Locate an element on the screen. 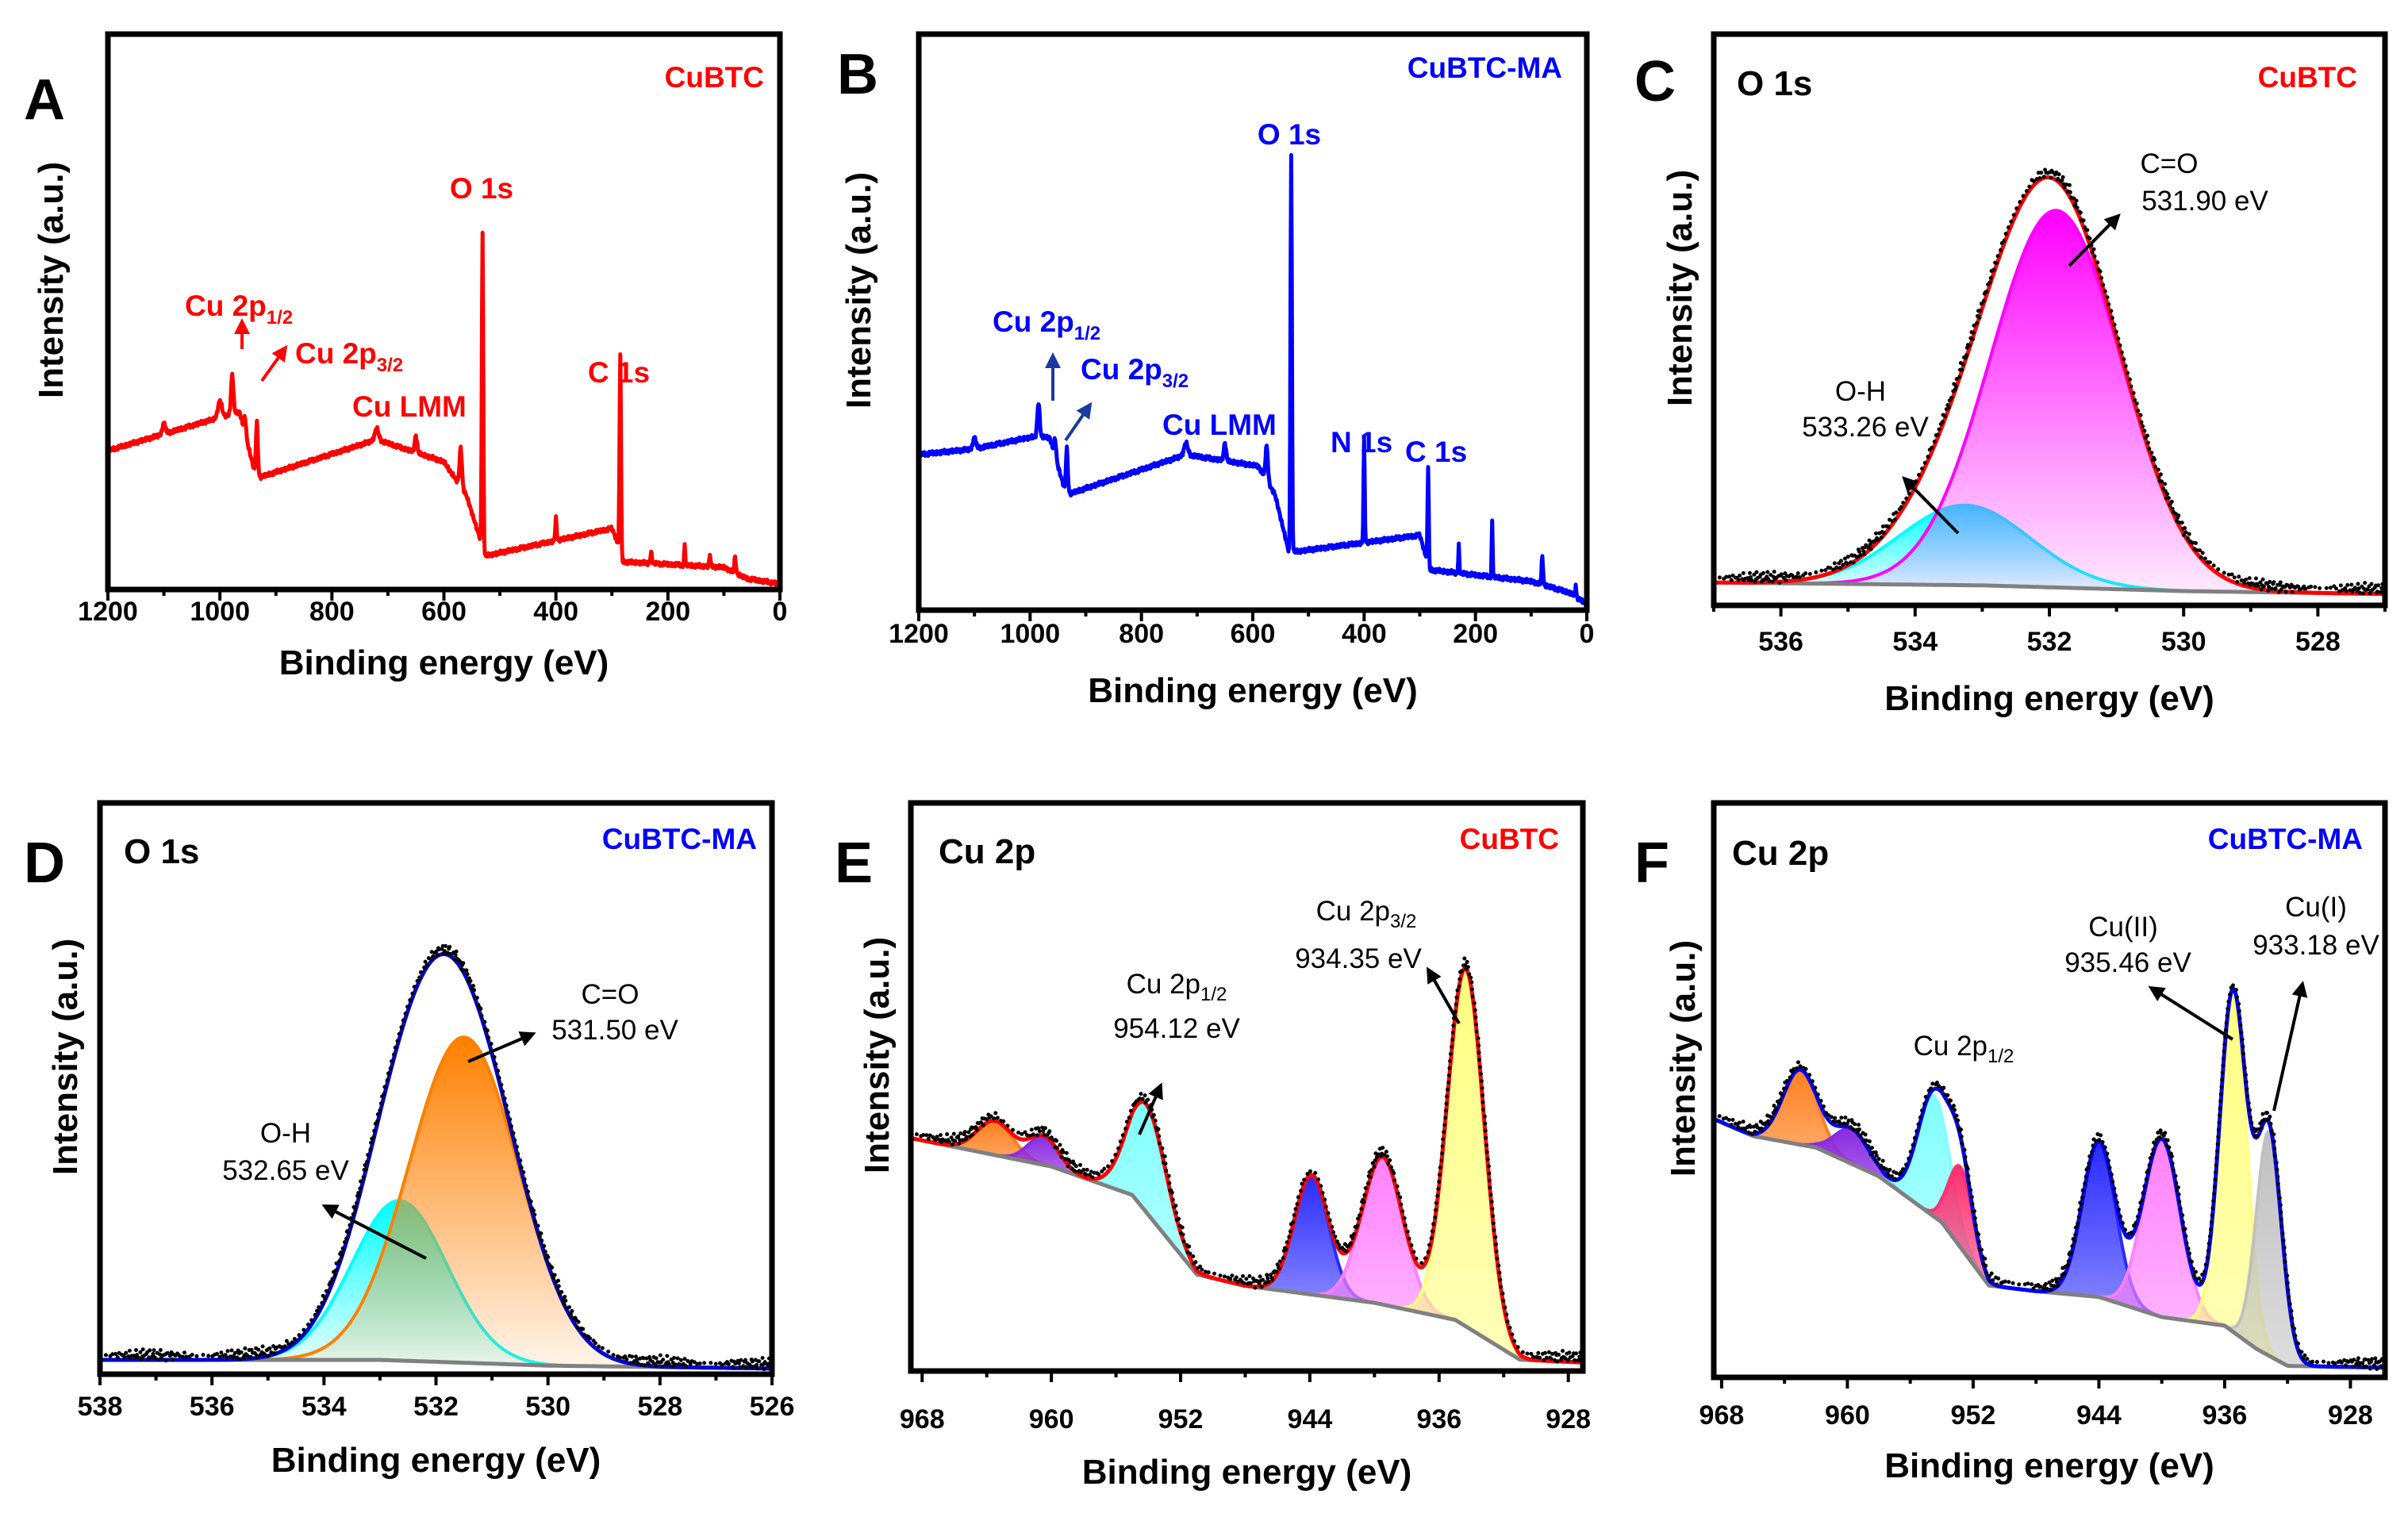 The width and height of the screenshot is (2408, 1517). x-tick-label: 530 is located at coordinates (2183, 642).